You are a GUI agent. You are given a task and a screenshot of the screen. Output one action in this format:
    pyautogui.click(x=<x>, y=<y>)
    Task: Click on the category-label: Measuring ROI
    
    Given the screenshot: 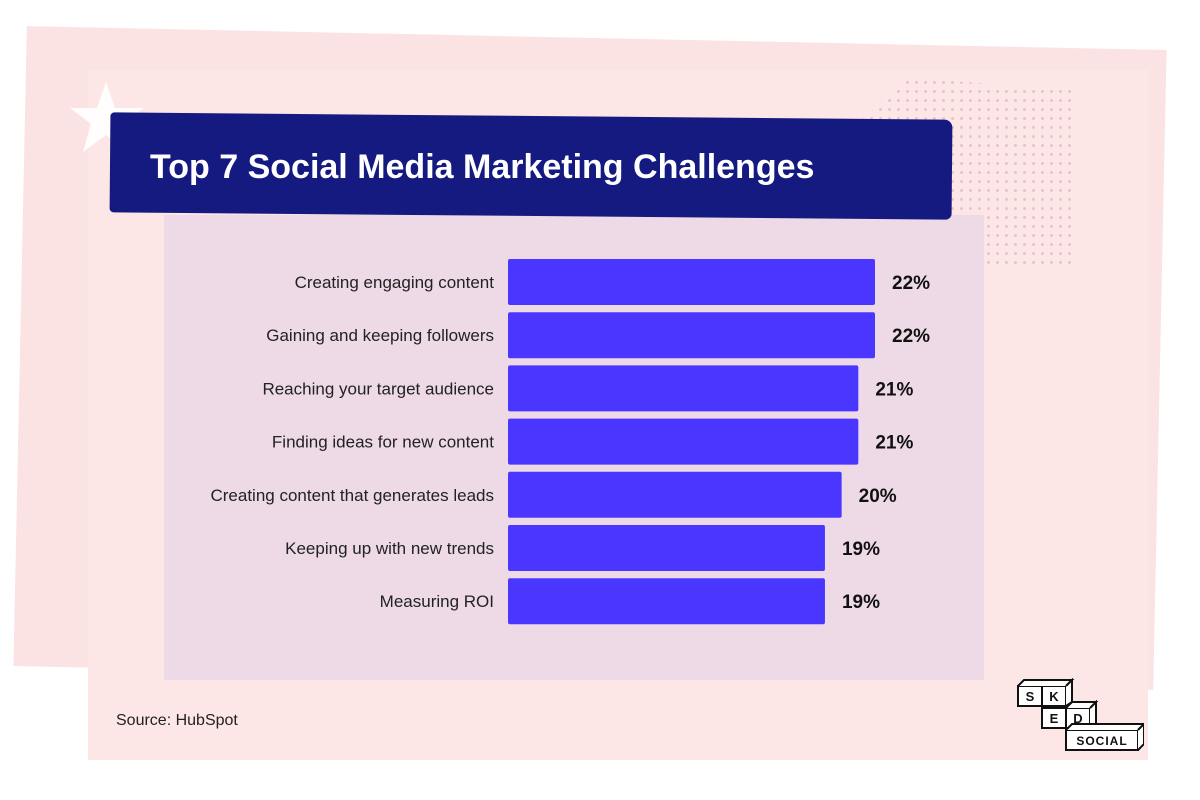 What is the action you would take?
    pyautogui.click(x=437, y=601)
    